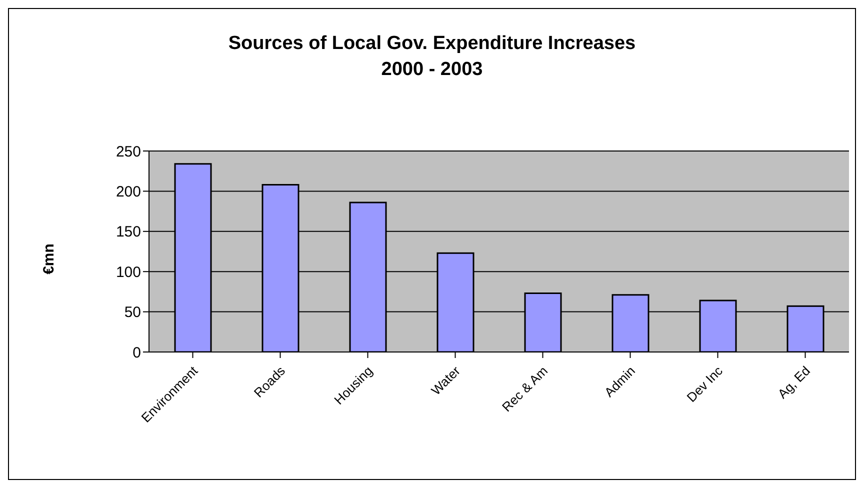 The width and height of the screenshot is (864, 489). What do you see at coordinates (525, 389) in the screenshot?
I see `x-tick-label: Rec & Am` at bounding box center [525, 389].